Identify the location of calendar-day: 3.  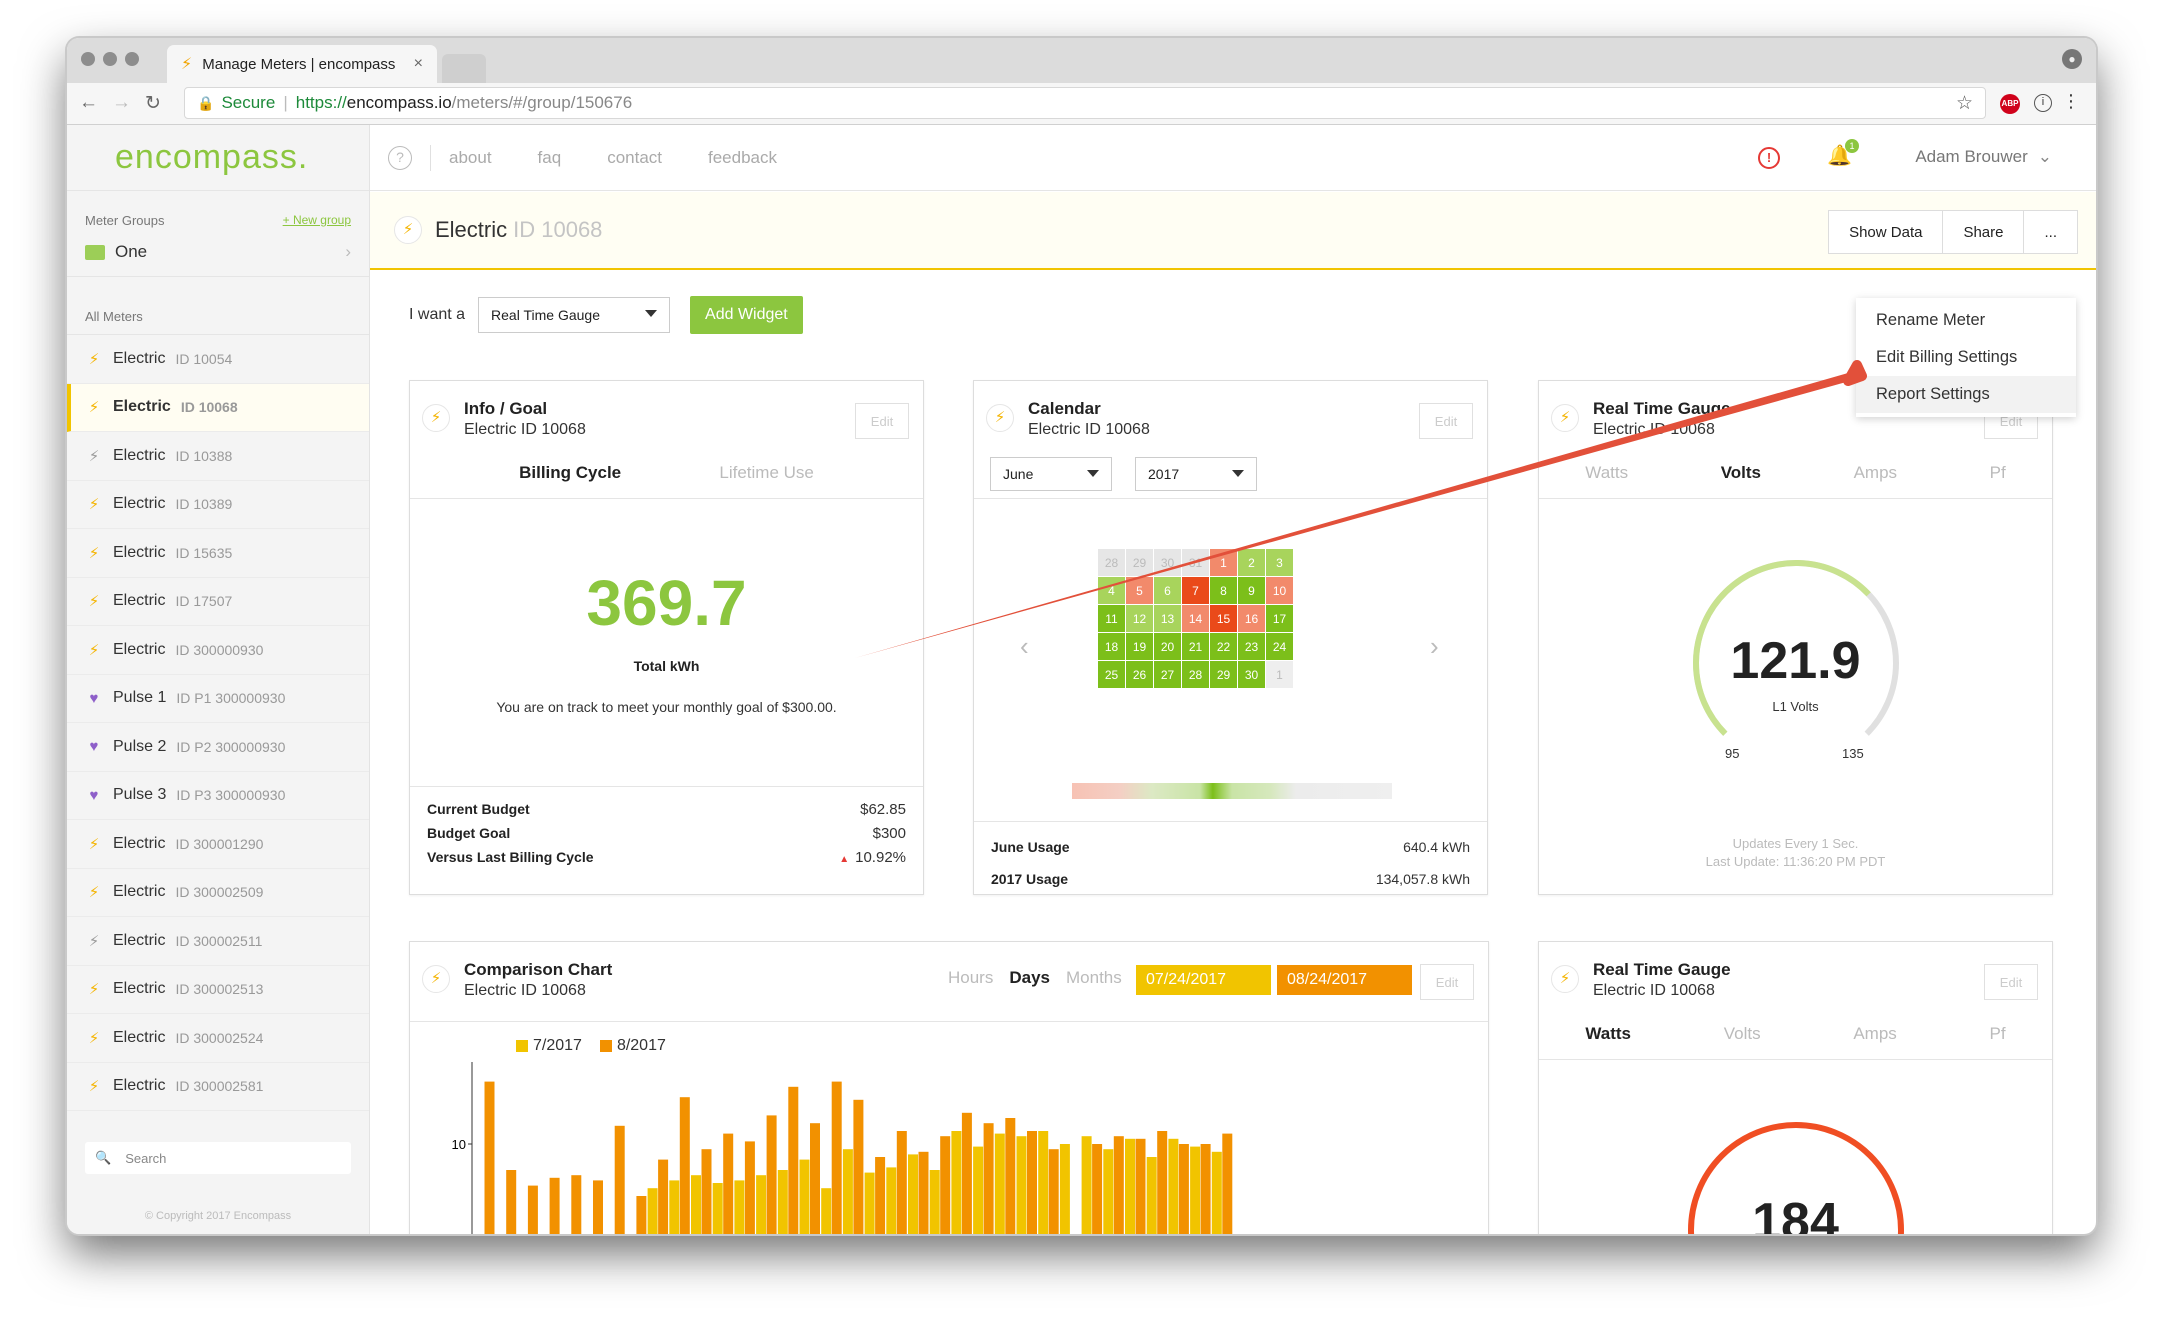
(1279, 562).